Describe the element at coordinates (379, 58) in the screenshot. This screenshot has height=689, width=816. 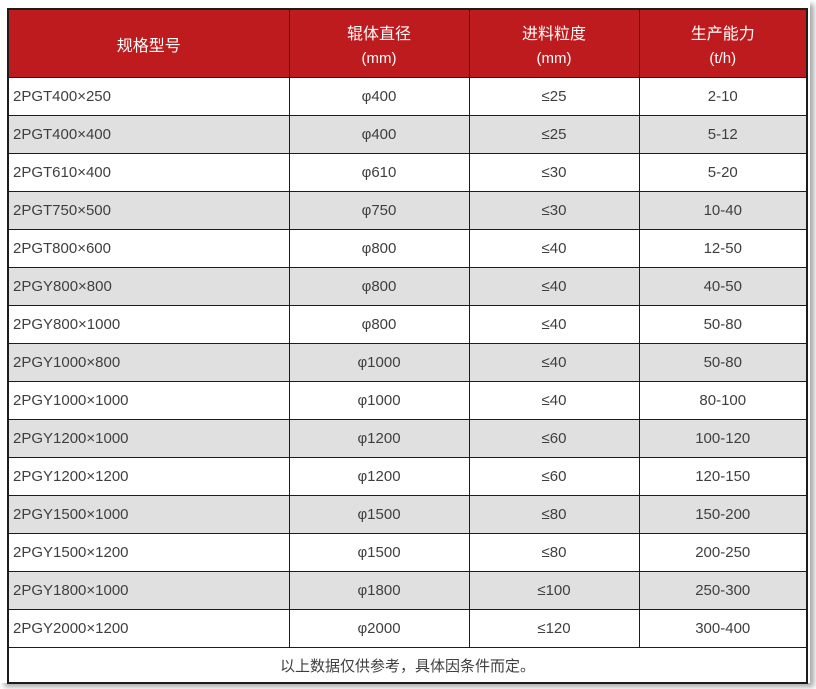
I see `header-roller-diameter-unit: (mm)` at that location.